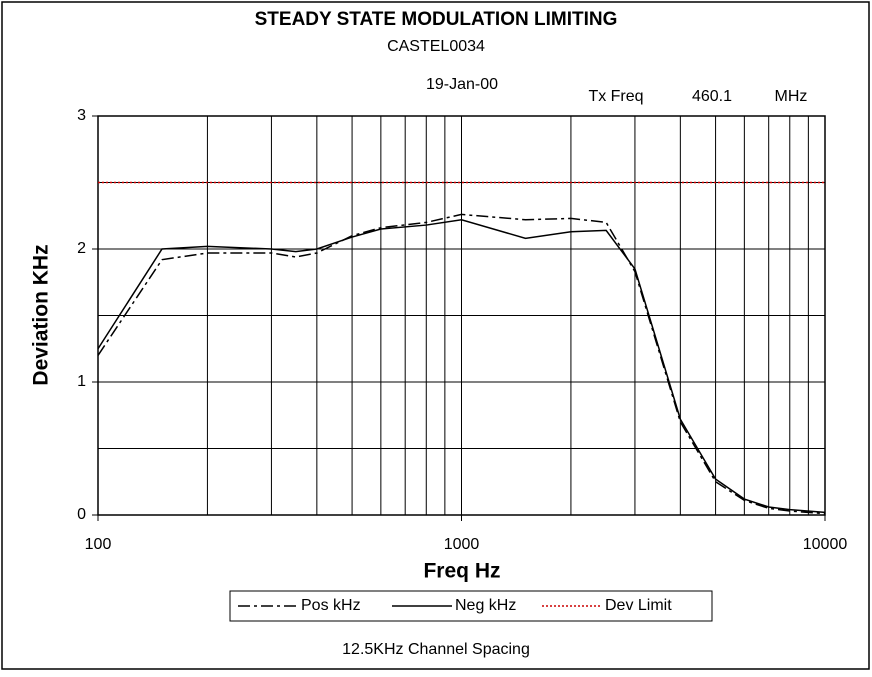 The width and height of the screenshot is (872, 677). Describe the element at coordinates (331, 605) in the screenshot. I see `legend-label: Pos kHz` at that location.